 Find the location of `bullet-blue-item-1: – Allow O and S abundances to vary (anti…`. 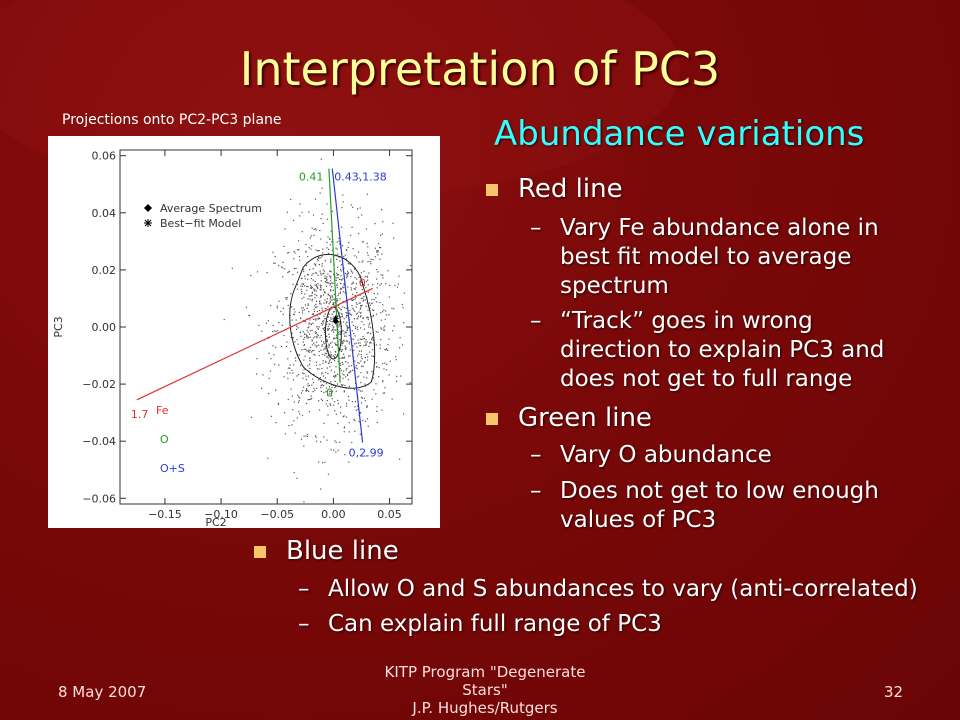

bullet-blue-item-1: – Allow O and S abundances to vary (anti… is located at coordinates (623, 589).